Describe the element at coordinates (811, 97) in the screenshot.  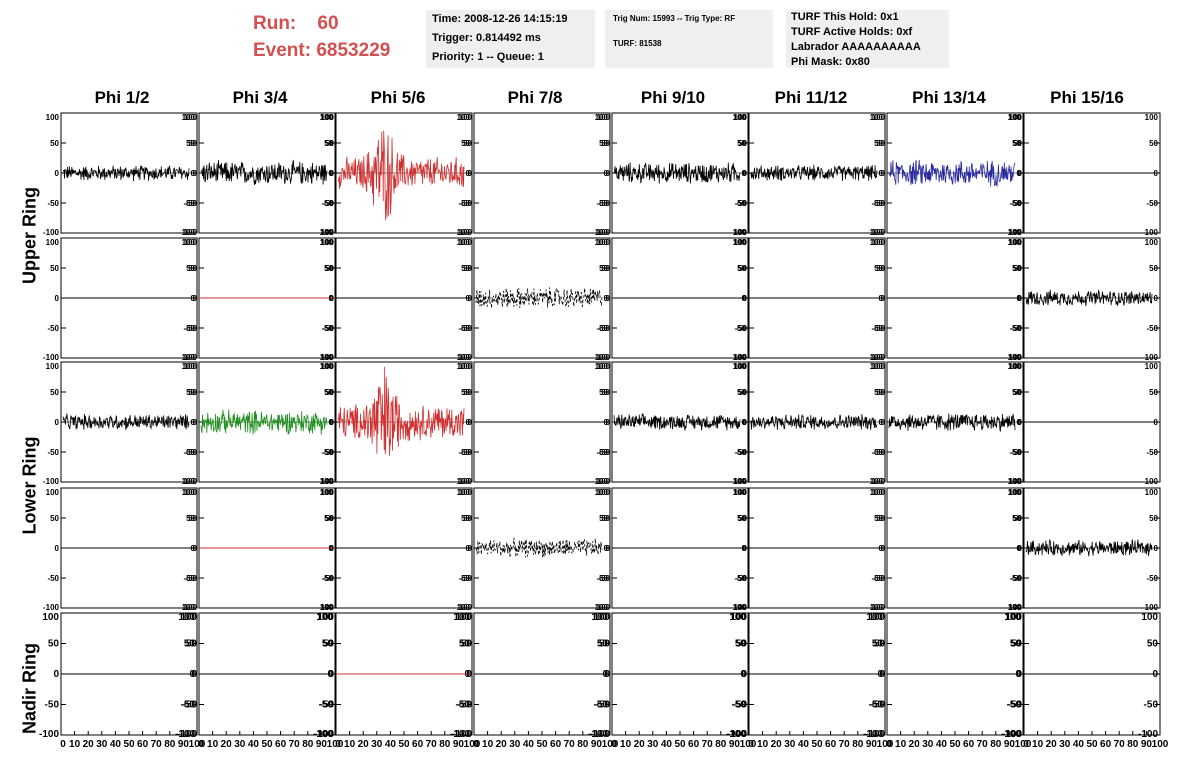
I see `column-header-phi-11-12: Phi 11/12` at that location.